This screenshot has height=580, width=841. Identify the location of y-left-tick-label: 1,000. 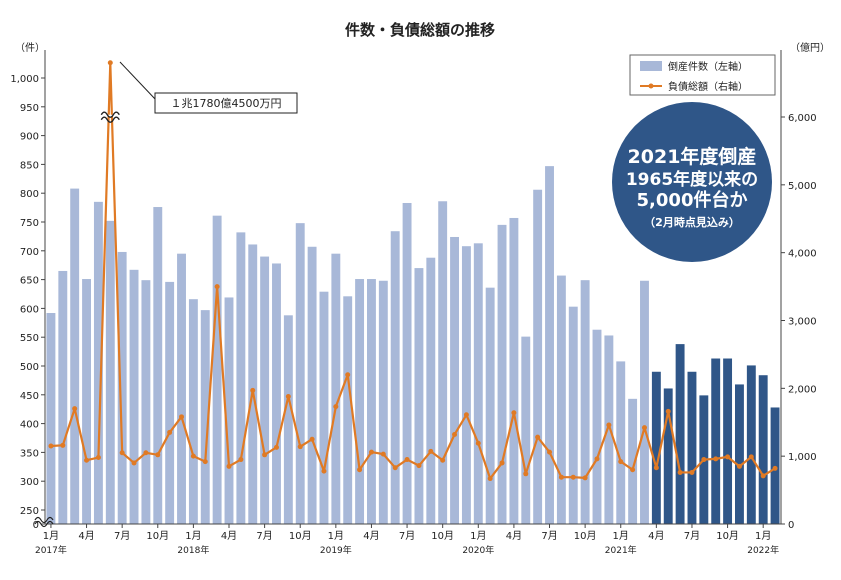
(24, 79).